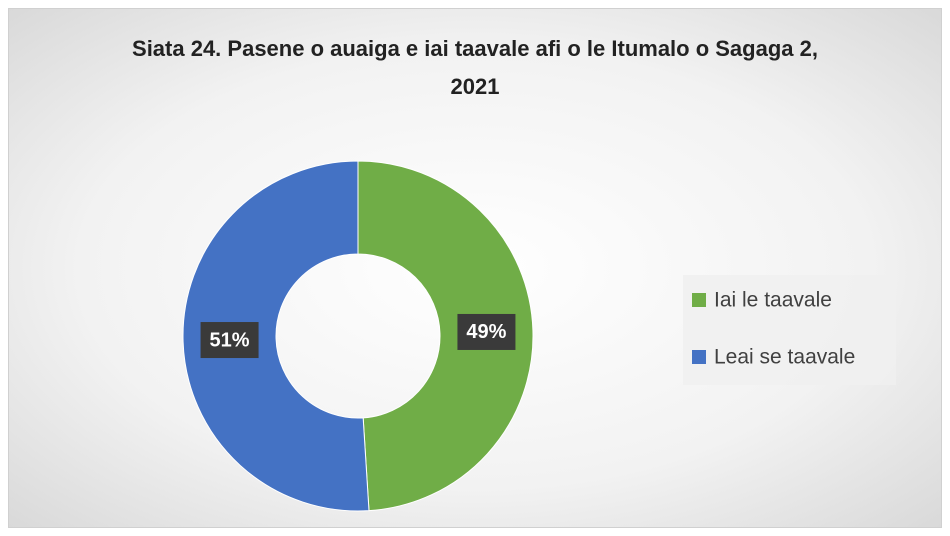 This screenshot has width=950, height=536. What do you see at coordinates (784, 357) in the screenshot?
I see `legend-label: Leai se taavale` at bounding box center [784, 357].